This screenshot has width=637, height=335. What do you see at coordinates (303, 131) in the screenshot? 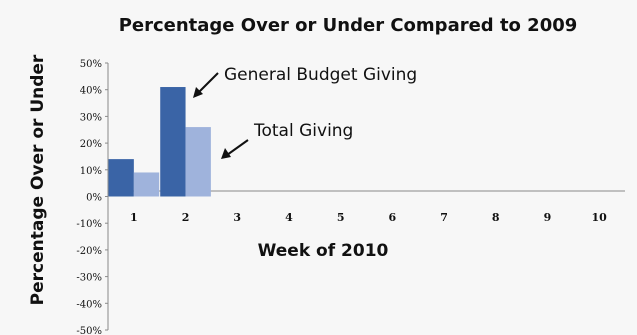
I see `annotation-total-giving: Total Giving` at bounding box center [303, 131].